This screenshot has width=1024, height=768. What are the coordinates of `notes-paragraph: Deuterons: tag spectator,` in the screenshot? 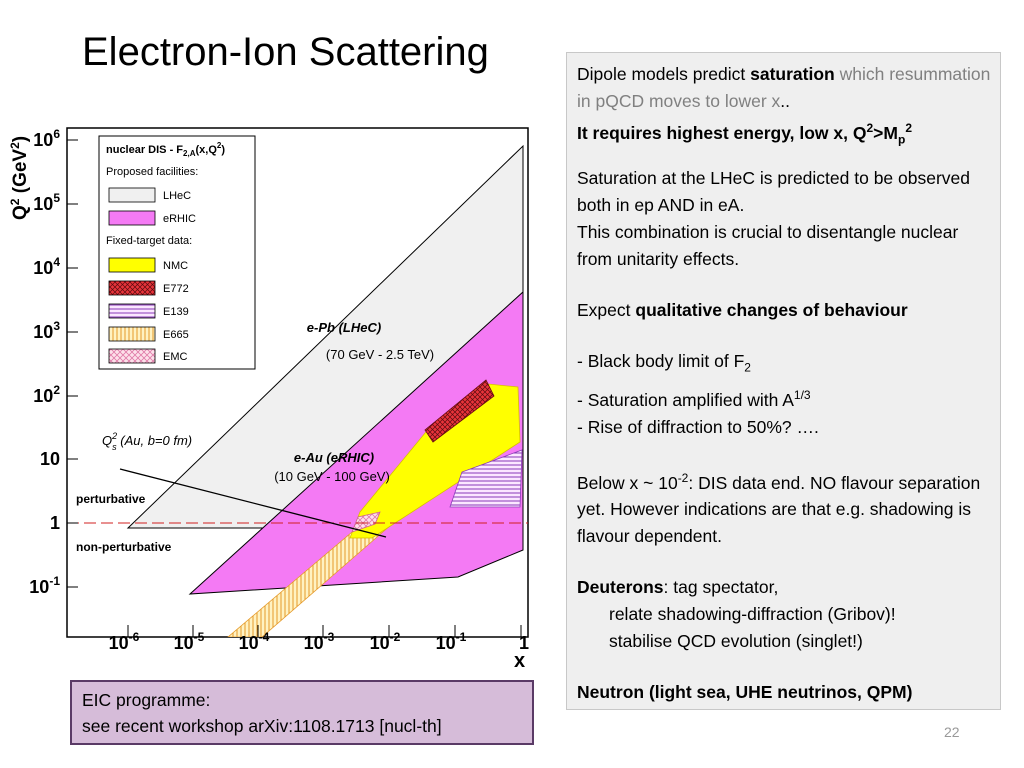 It's located at (678, 587).